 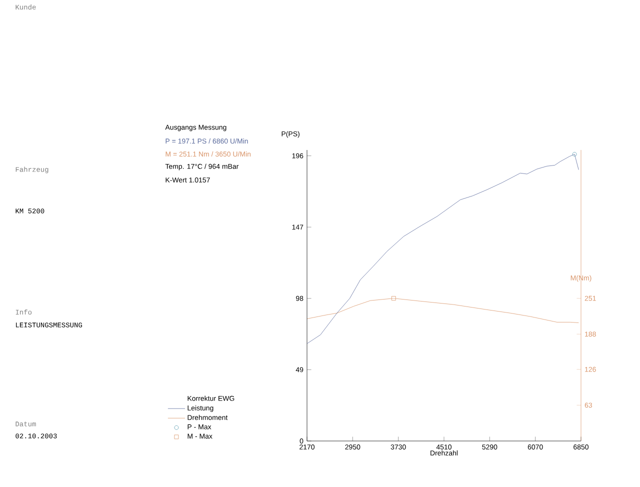 What do you see at coordinates (443, 310) in the screenshot?
I see `line-series` at bounding box center [443, 310].